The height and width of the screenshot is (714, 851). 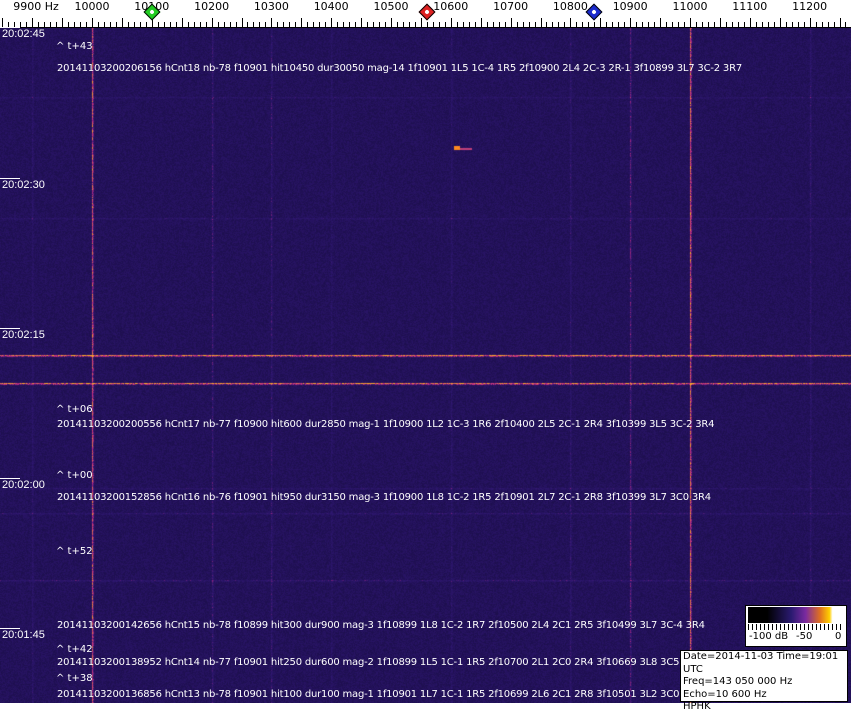 What do you see at coordinates (92, 6) in the screenshot?
I see `frequency-tick-label: 10000` at bounding box center [92, 6].